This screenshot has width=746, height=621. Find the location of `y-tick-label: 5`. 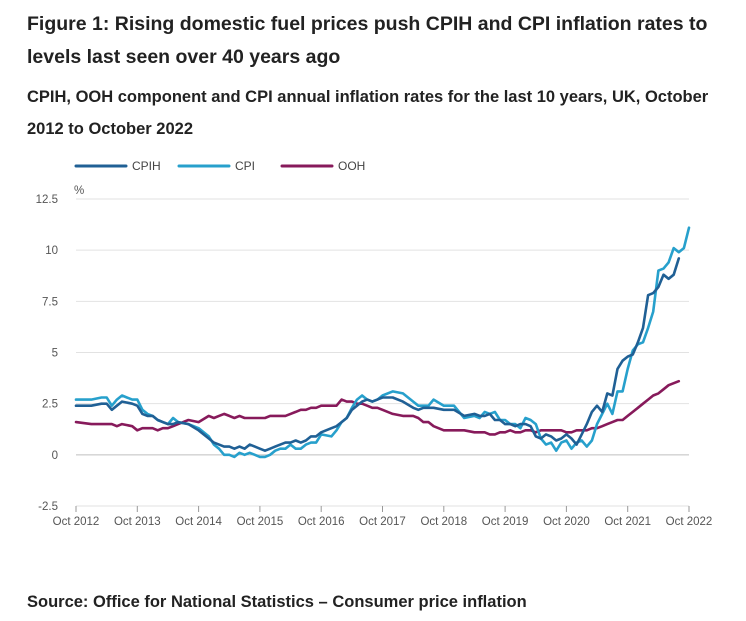

y-tick-label: 5 is located at coordinates (55, 354).